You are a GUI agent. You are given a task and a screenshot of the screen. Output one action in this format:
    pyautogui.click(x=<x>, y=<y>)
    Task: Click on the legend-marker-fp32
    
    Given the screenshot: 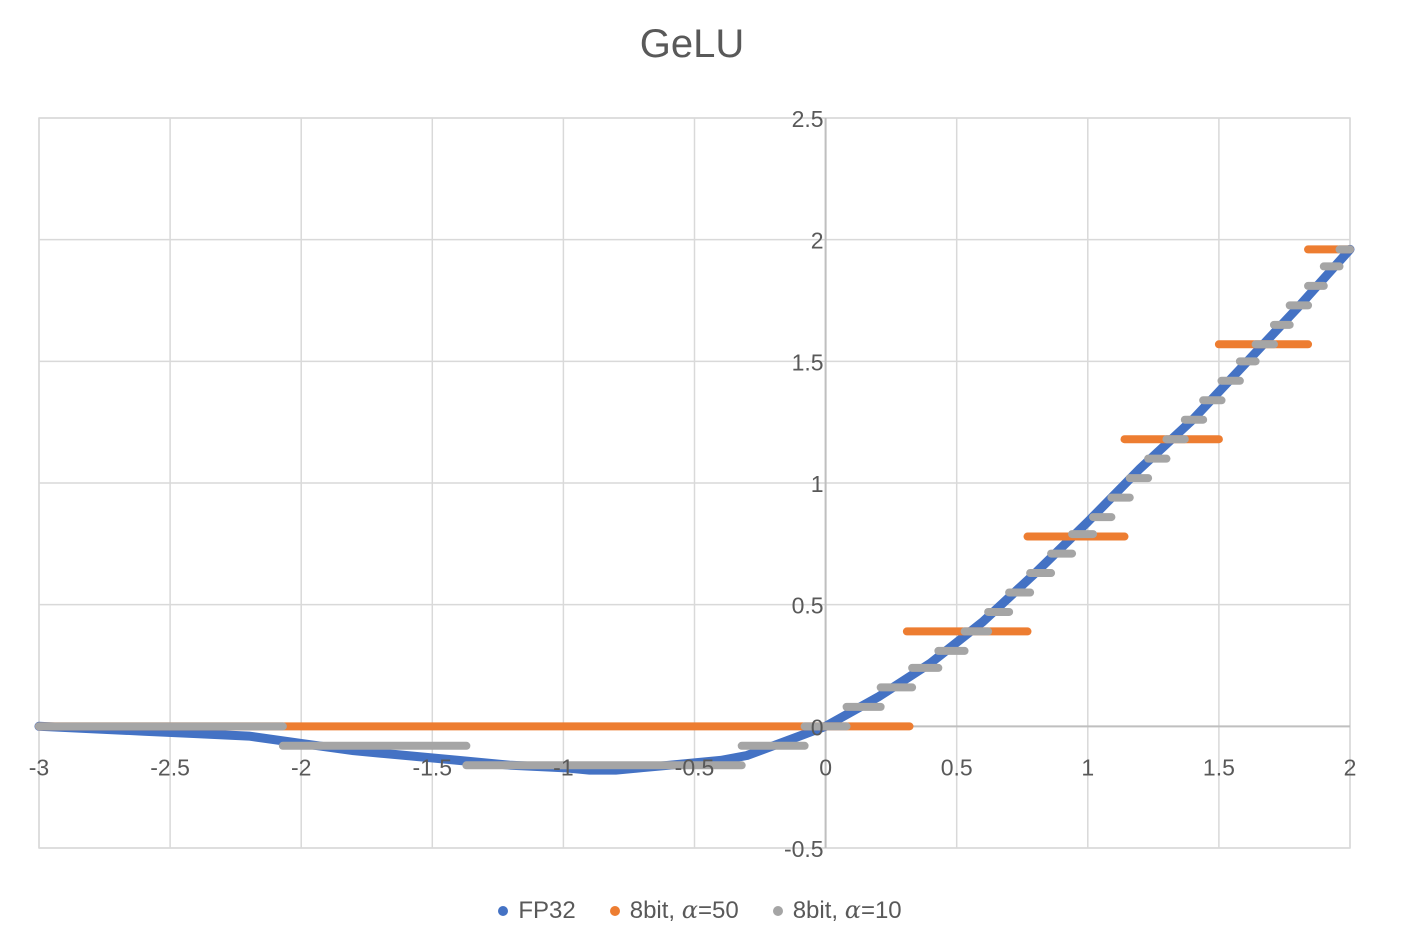 What is the action you would take?
    pyautogui.click(x=503, y=910)
    